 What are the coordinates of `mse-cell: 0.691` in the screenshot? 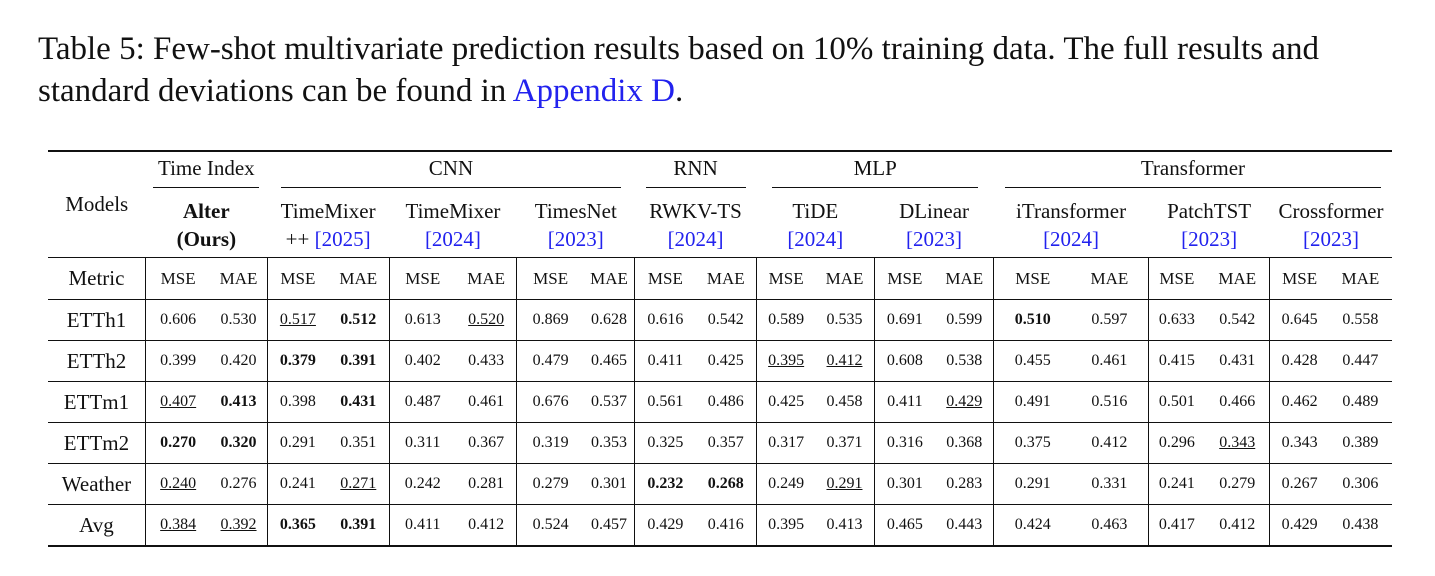 It's located at (904, 320).